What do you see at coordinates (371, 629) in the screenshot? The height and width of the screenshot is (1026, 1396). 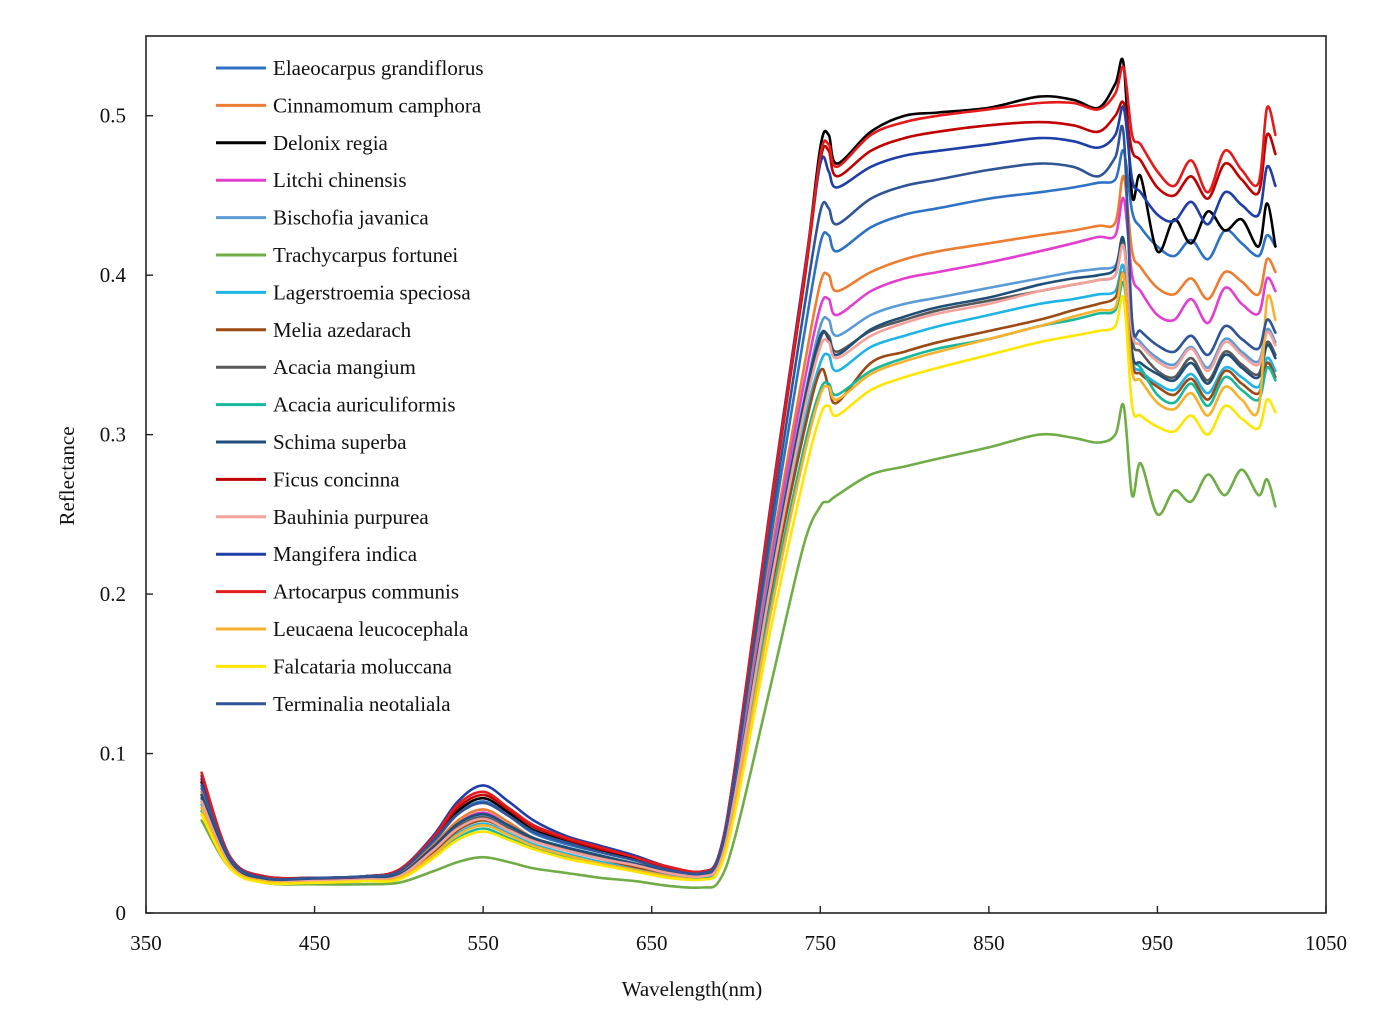 I see `legend-label: Leucaena leucocephala` at bounding box center [371, 629].